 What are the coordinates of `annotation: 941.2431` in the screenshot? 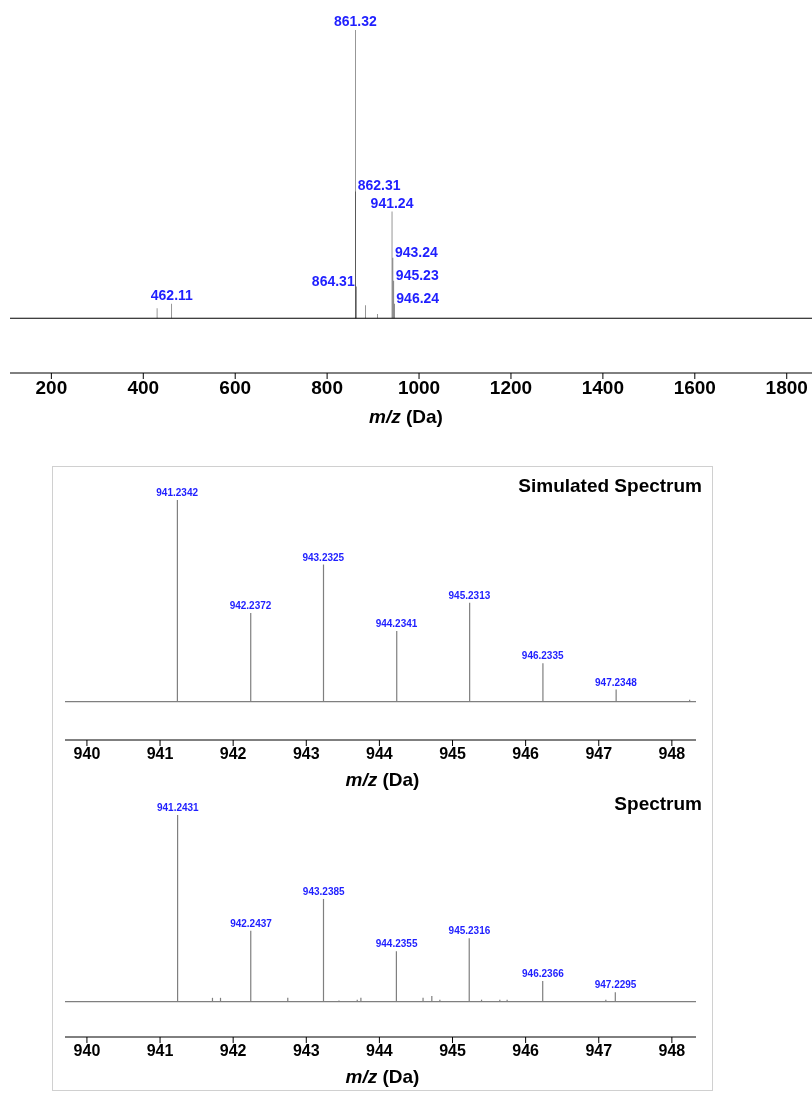 It's located at (178, 807).